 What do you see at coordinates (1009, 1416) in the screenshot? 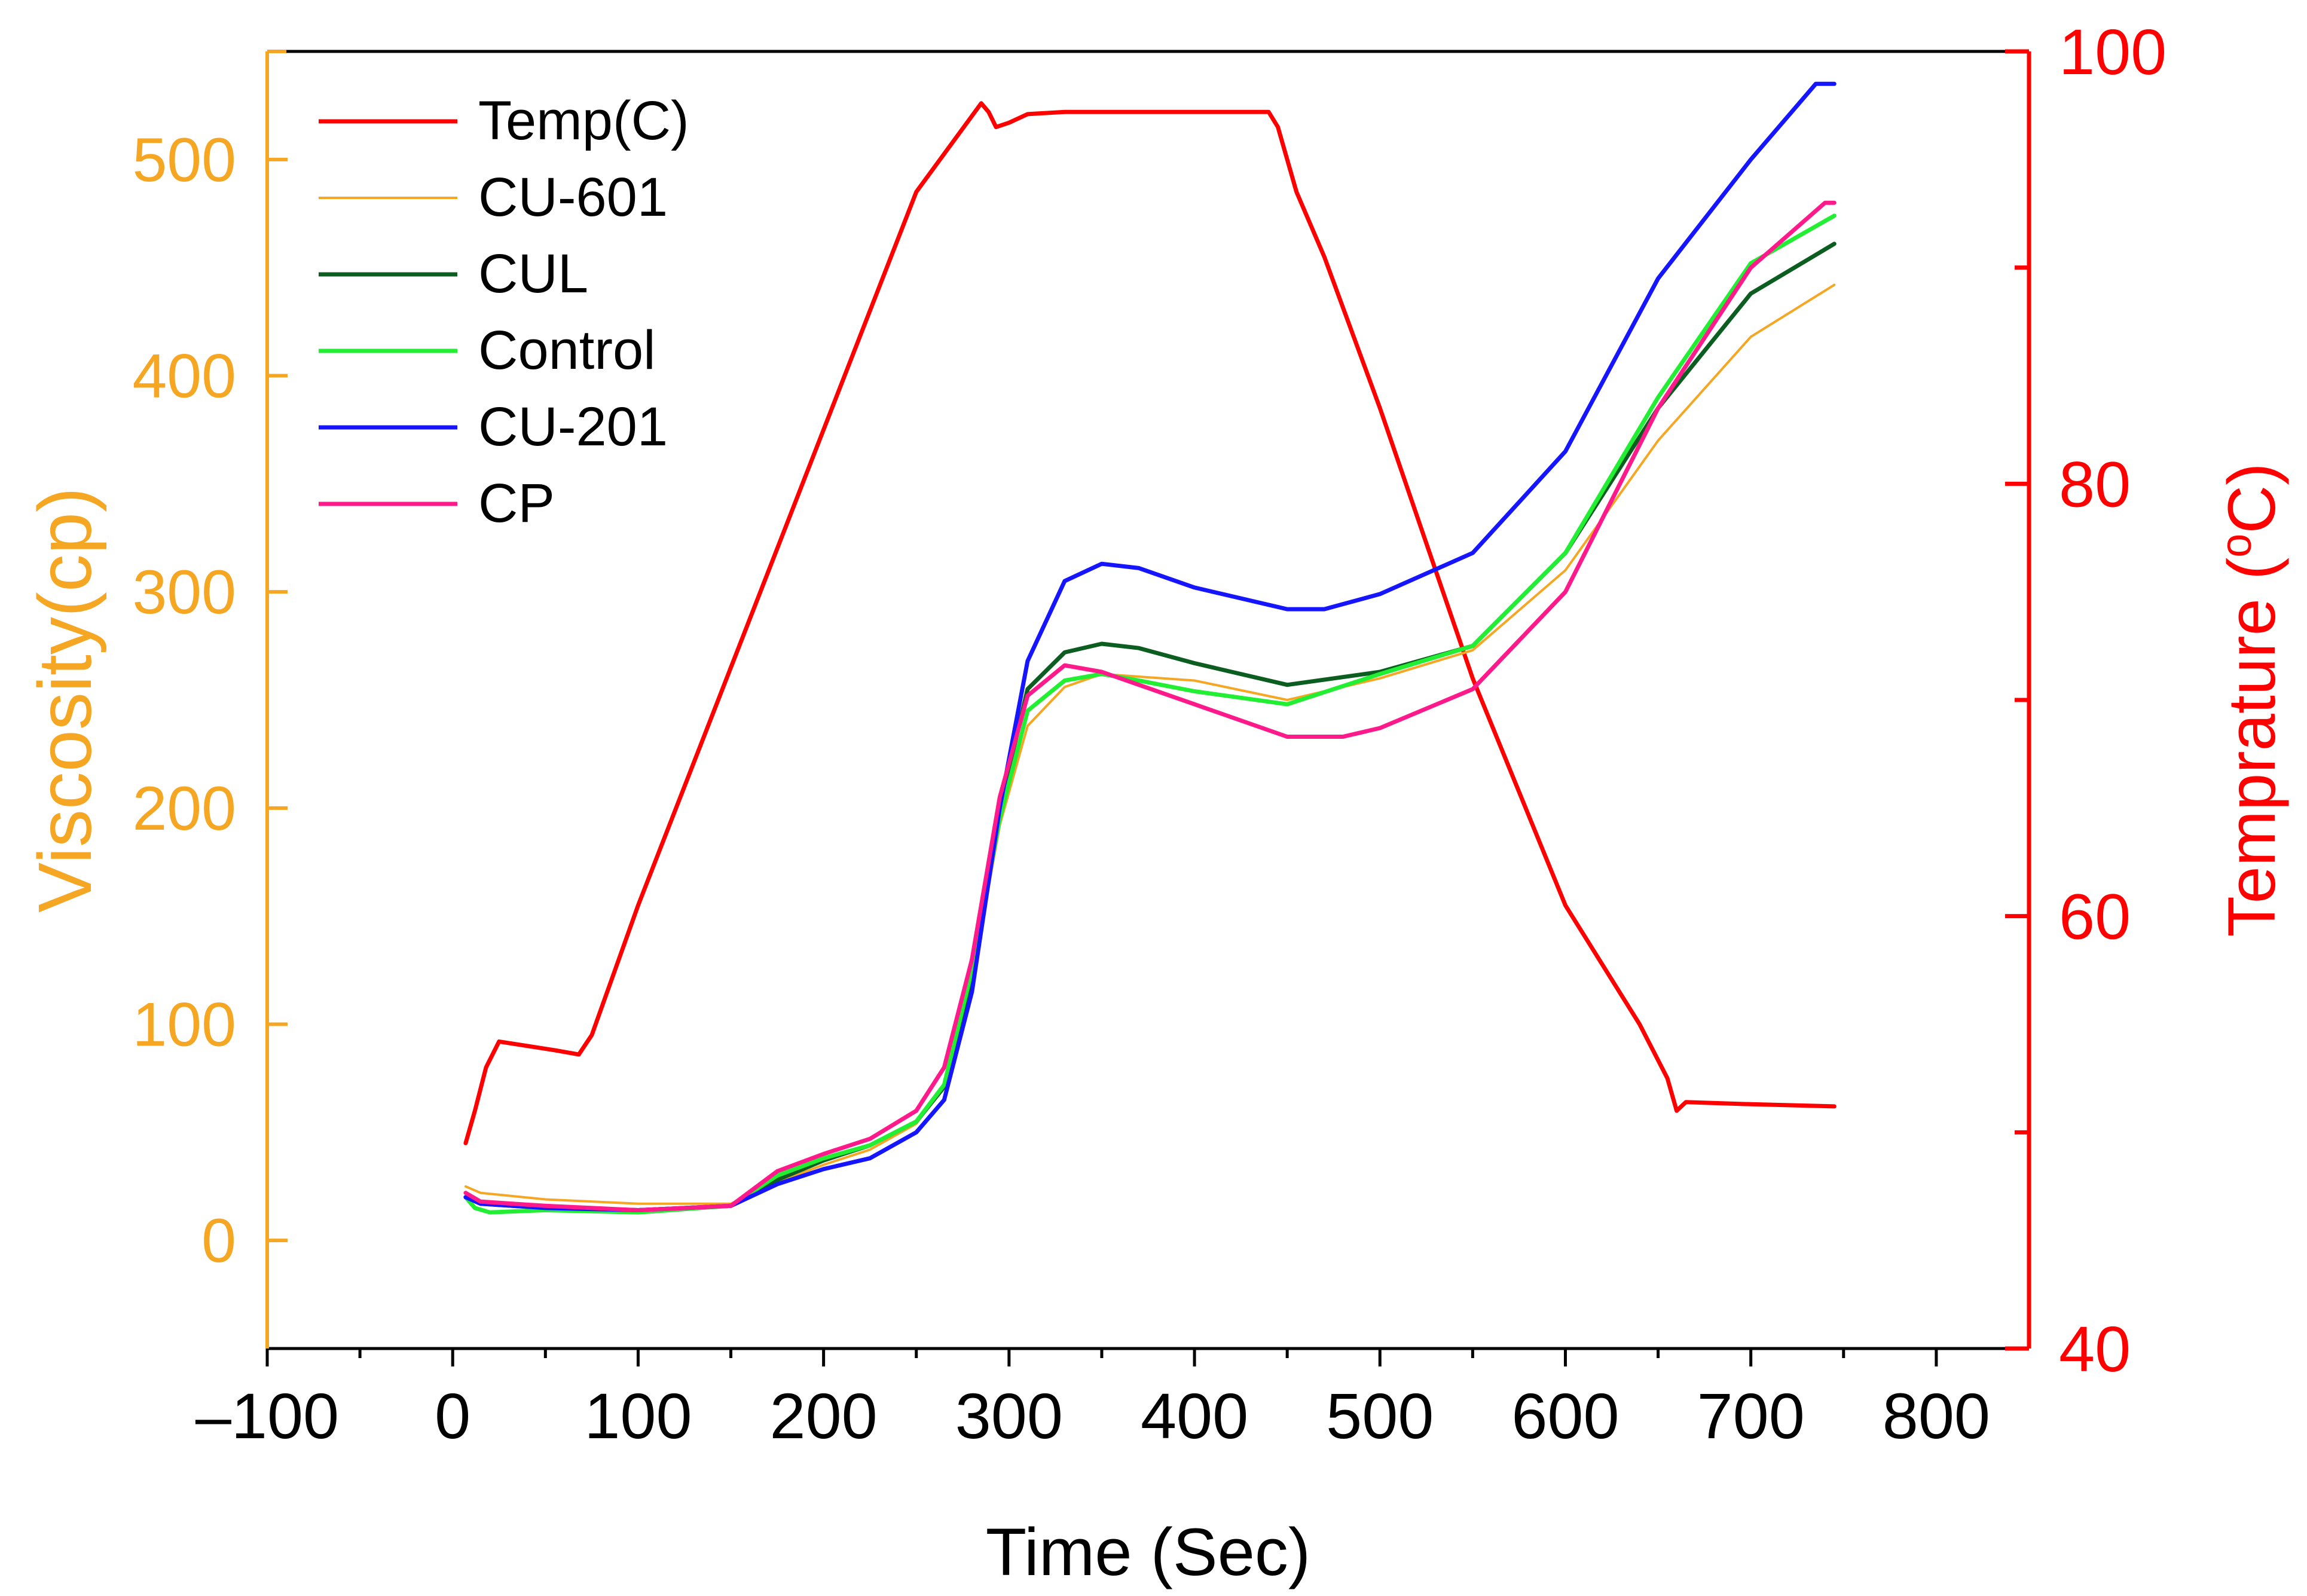
I see `x-tick-label: 300` at bounding box center [1009, 1416].